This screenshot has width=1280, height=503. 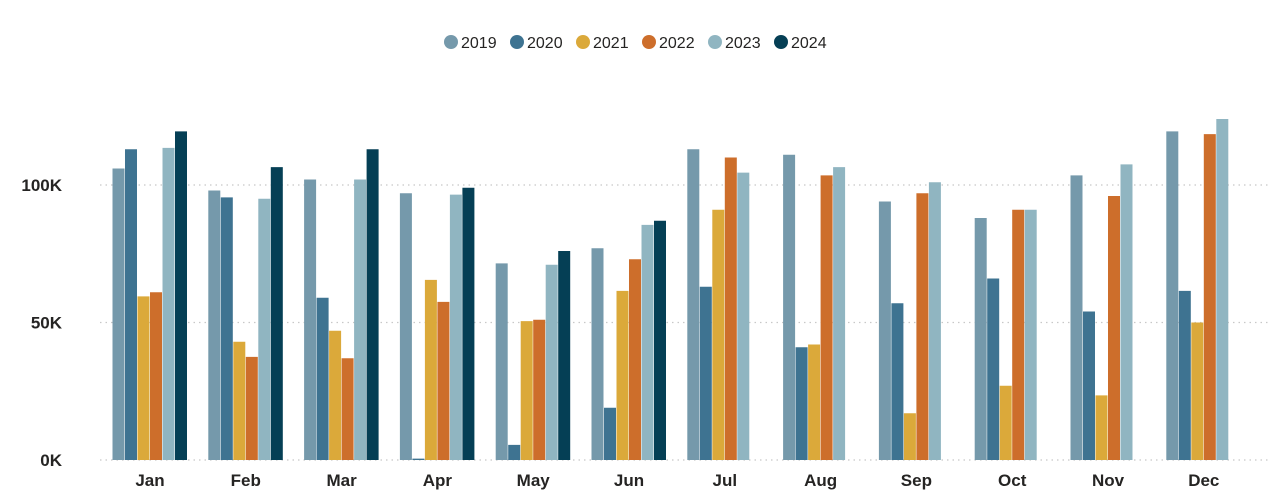 I want to click on bar-2022-mar, so click(x=347, y=409).